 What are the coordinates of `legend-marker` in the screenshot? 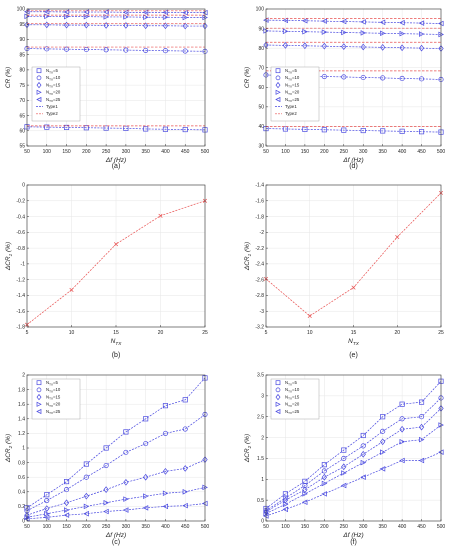 It's located at (278, 99).